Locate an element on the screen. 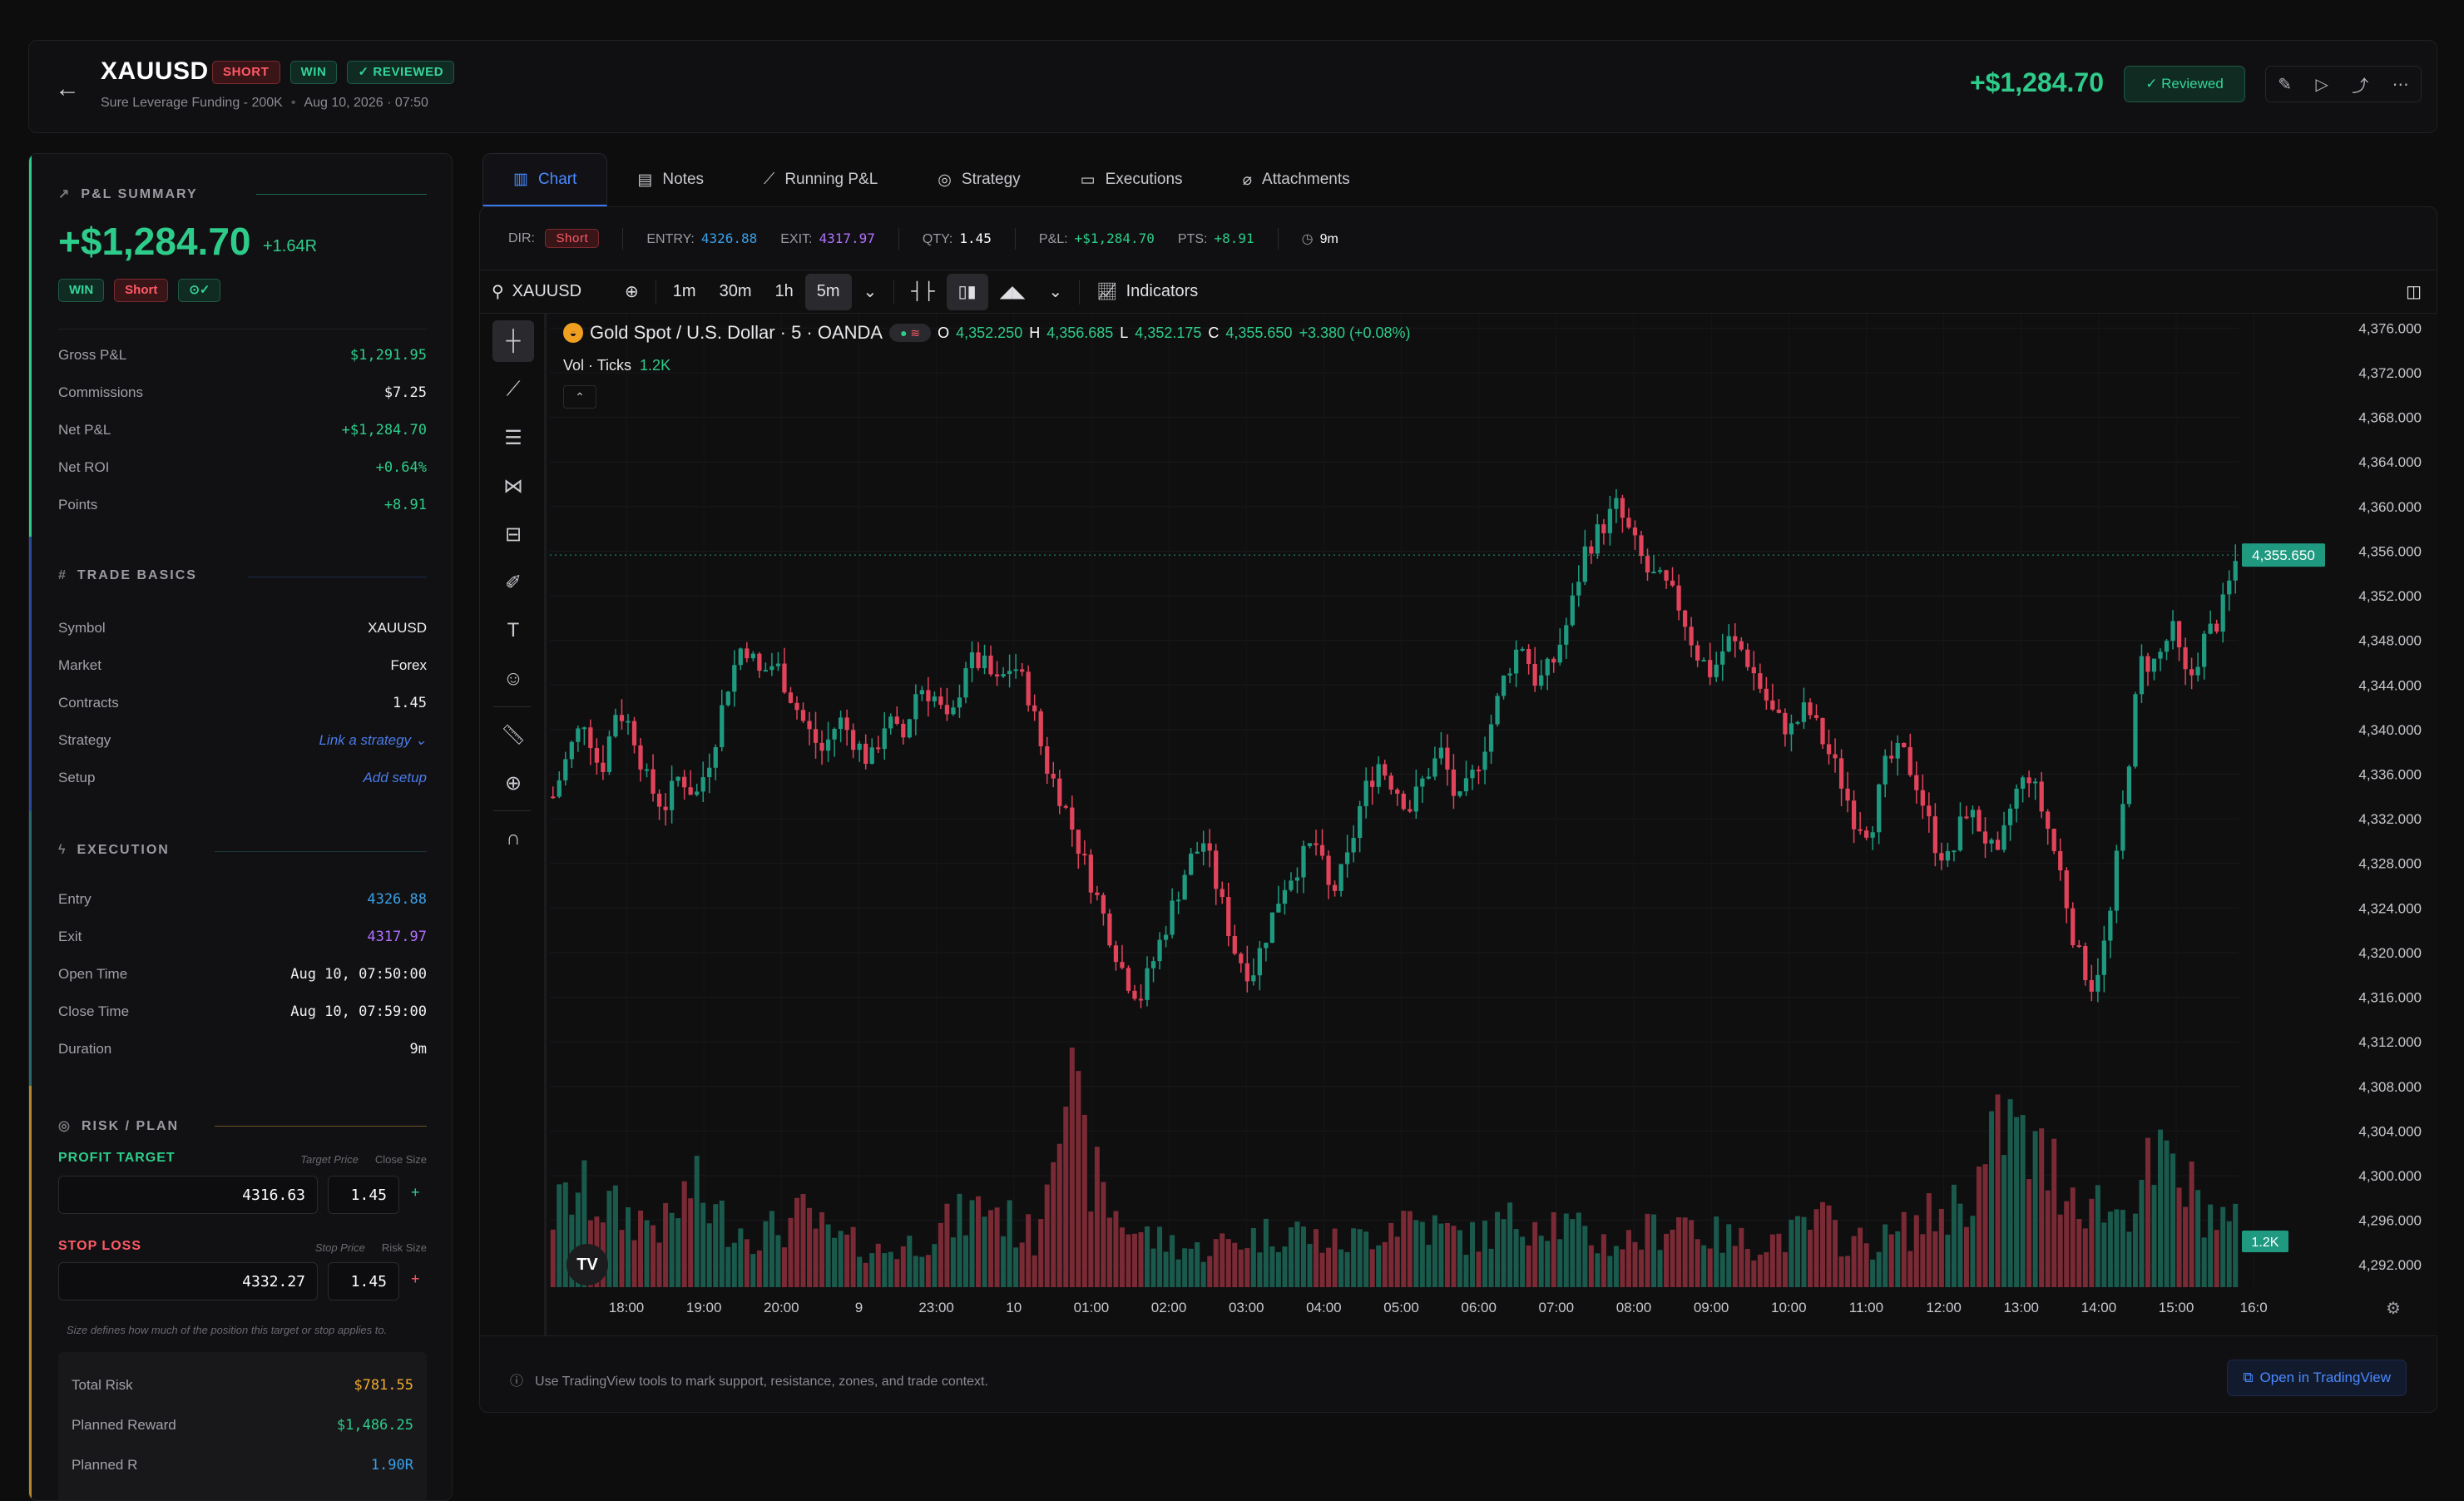 The height and width of the screenshot is (1501, 2464). text-icon: T is located at coordinates (513, 630).